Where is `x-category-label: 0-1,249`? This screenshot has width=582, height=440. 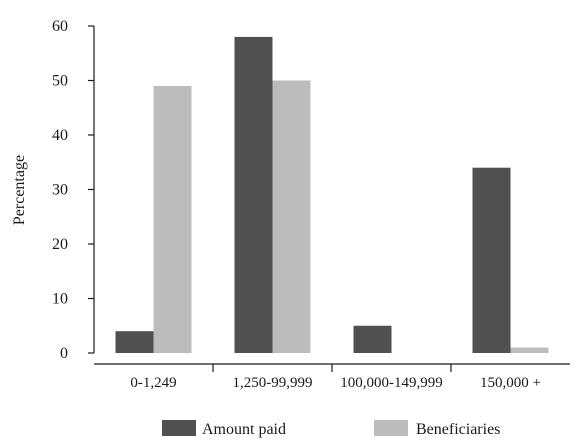 x-category-label: 0-1,249 is located at coordinates (153, 383).